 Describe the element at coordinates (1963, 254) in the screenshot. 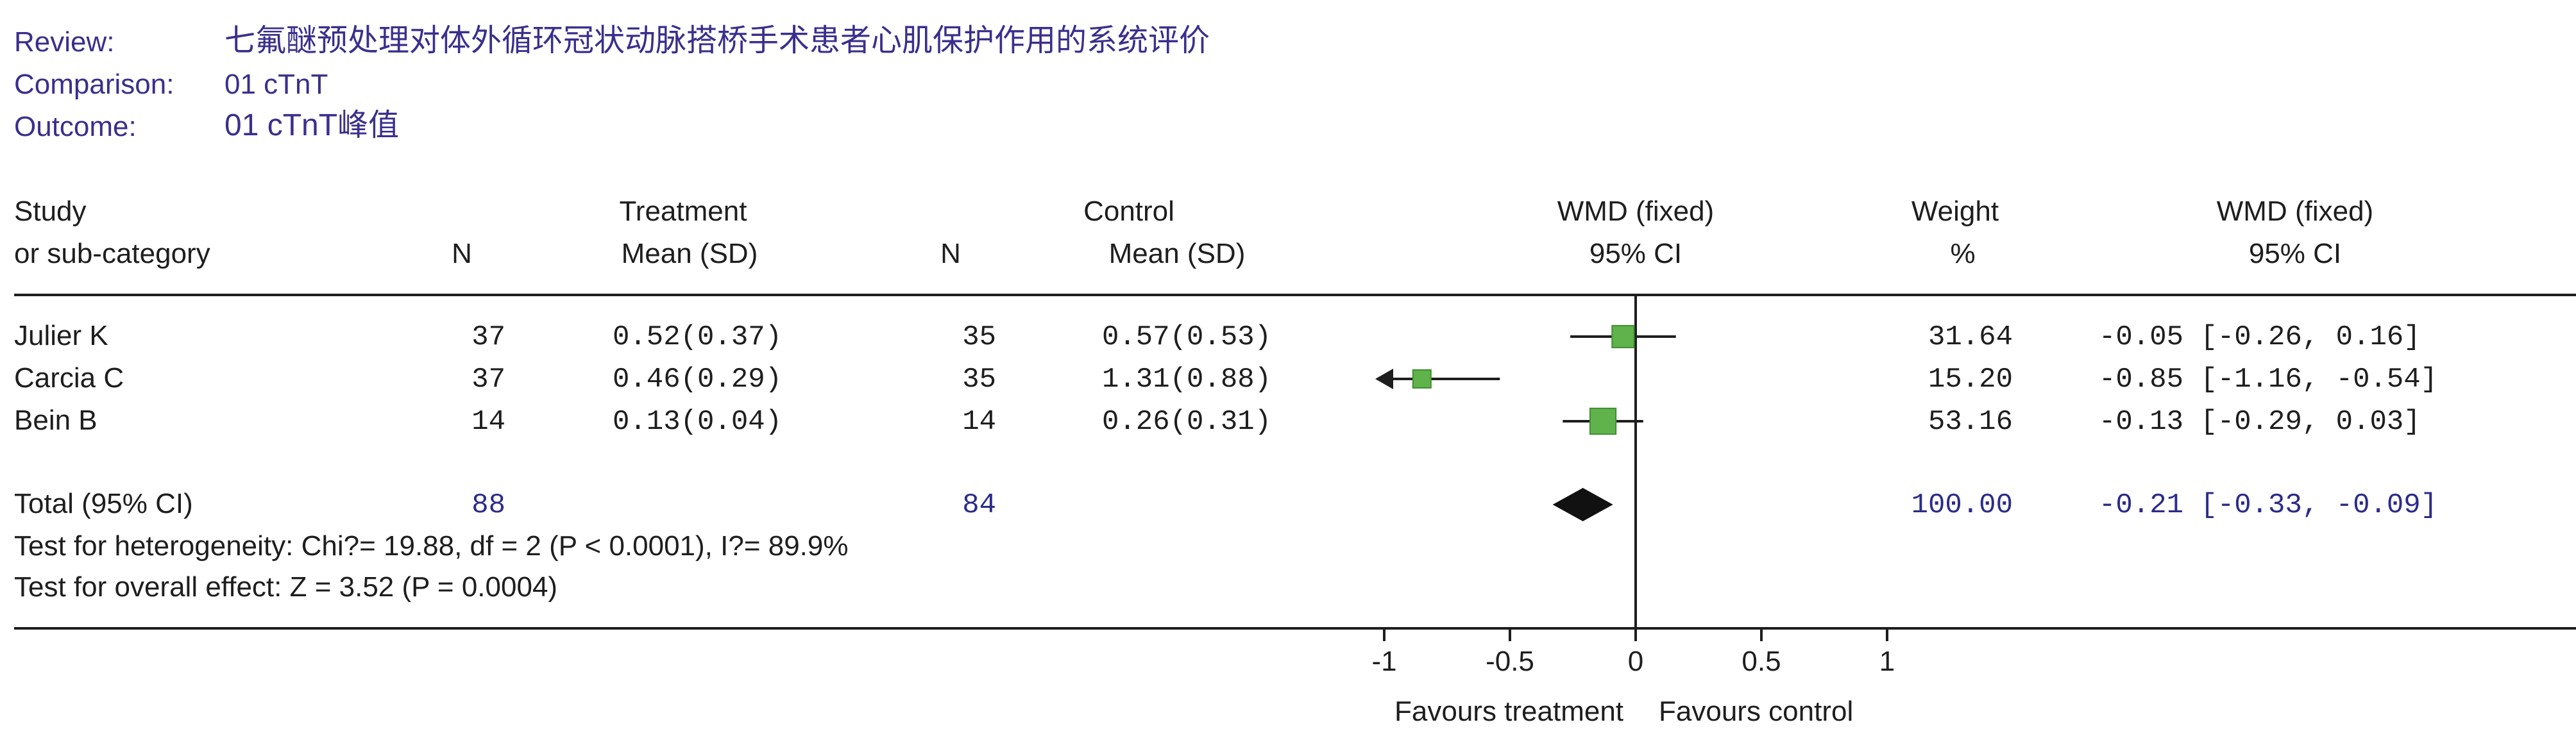

I see `header-weight-pct: %` at that location.